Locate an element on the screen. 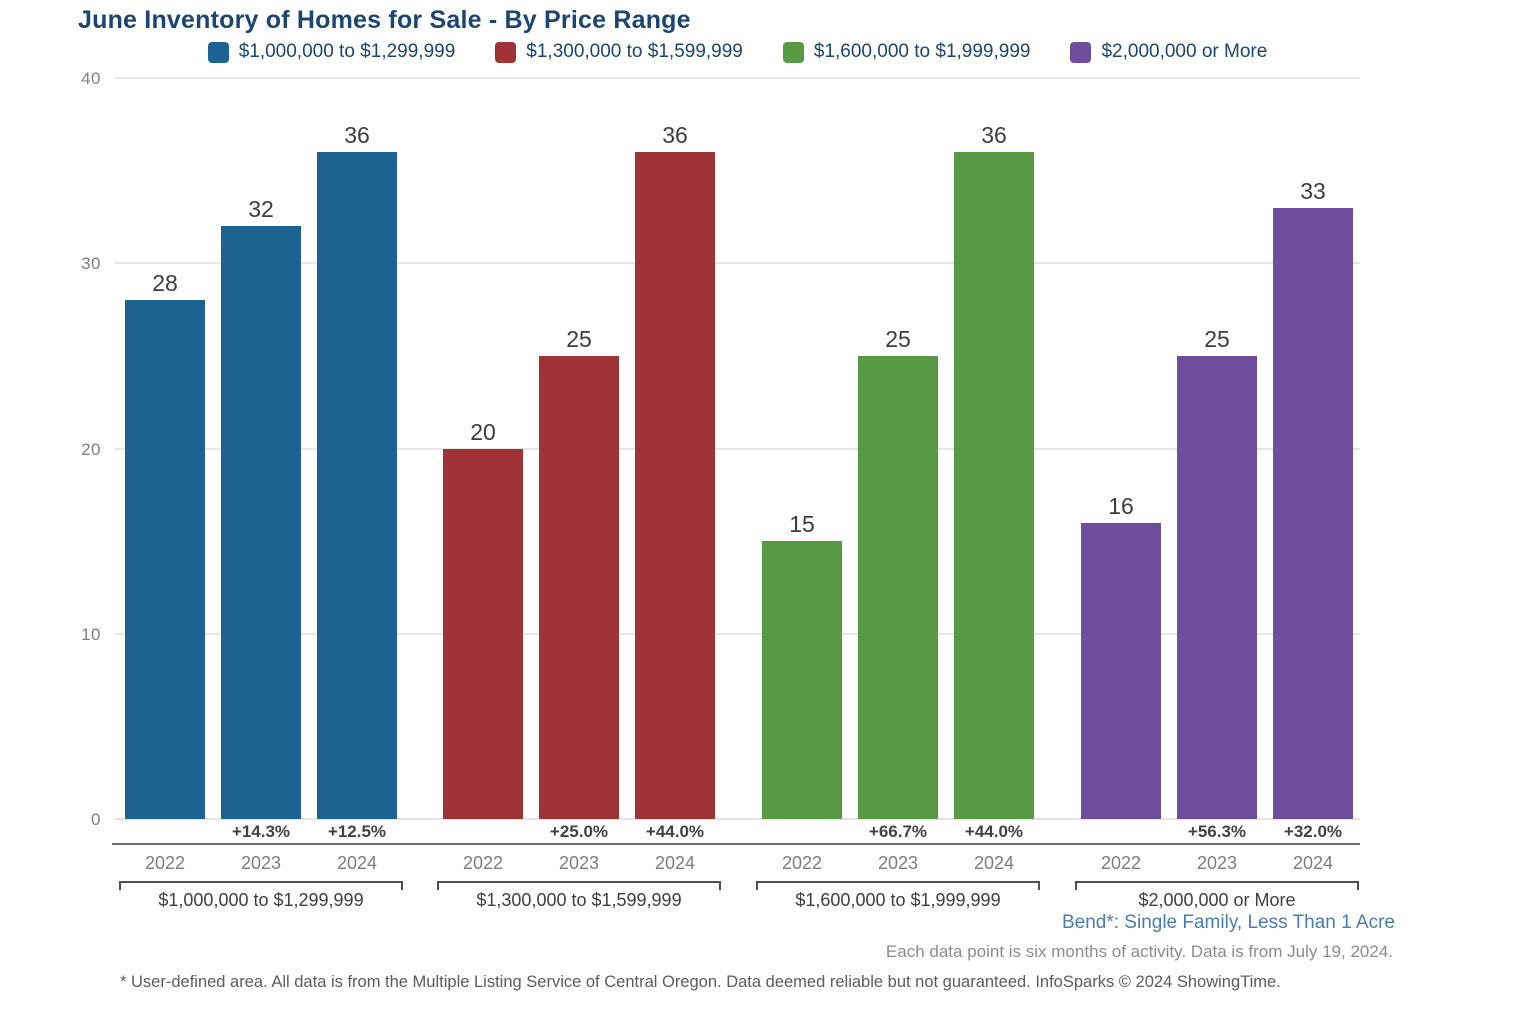 The image size is (1516, 1011). y-axis-tick-label: 0 is located at coordinates (96, 819).